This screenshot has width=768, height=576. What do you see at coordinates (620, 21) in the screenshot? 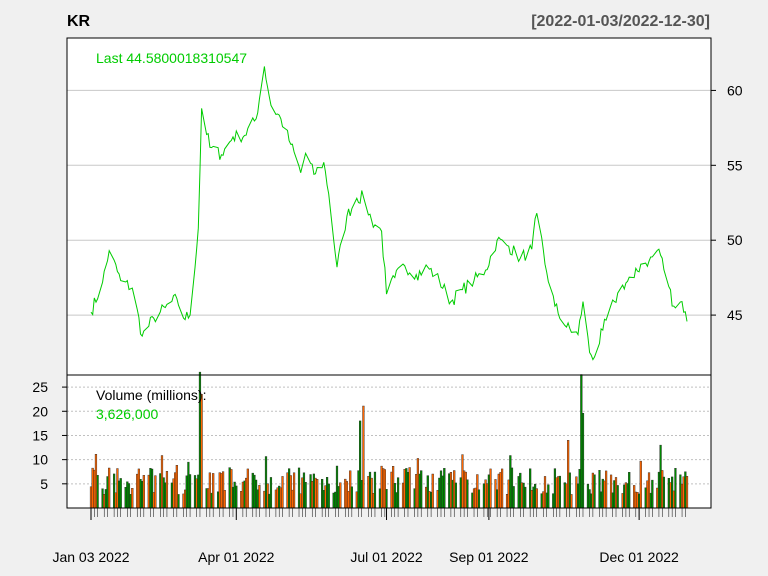
I see `date-range-title: [2022-01-03/2022-12-30]` at bounding box center [620, 21].